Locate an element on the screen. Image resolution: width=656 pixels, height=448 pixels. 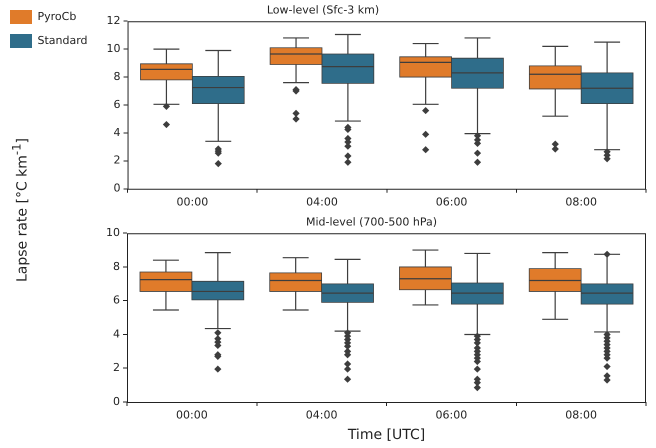
y-tick-label: 12 is located at coordinates (113, 21).